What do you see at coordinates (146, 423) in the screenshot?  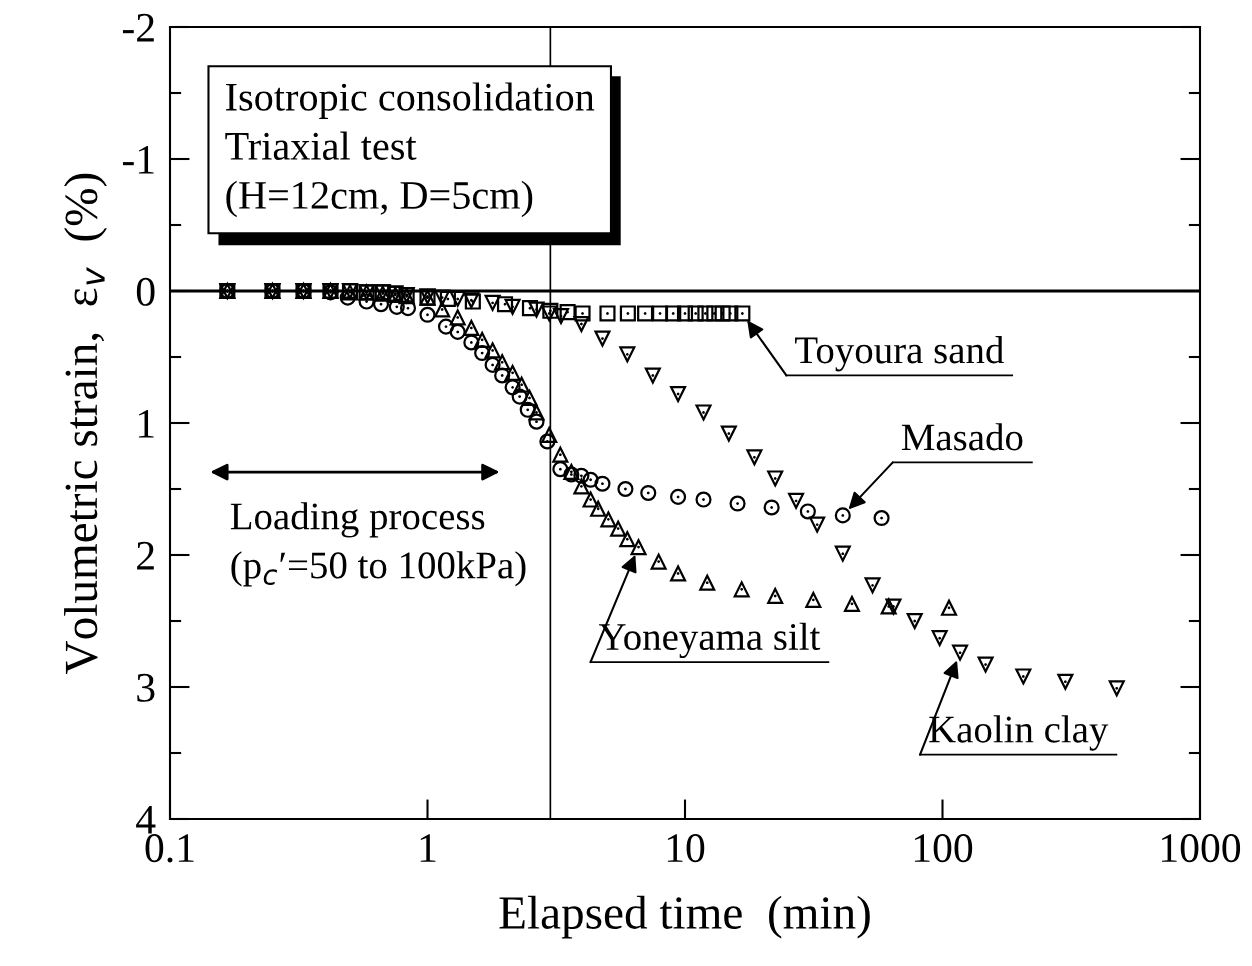 I see `y-tick-label: 1` at bounding box center [146, 423].